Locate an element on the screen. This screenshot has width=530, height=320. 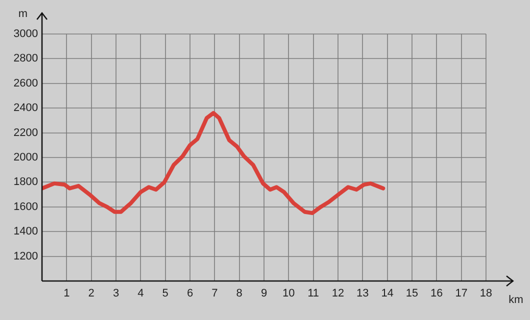
y-tick-label: 2200 is located at coordinates (26, 132).